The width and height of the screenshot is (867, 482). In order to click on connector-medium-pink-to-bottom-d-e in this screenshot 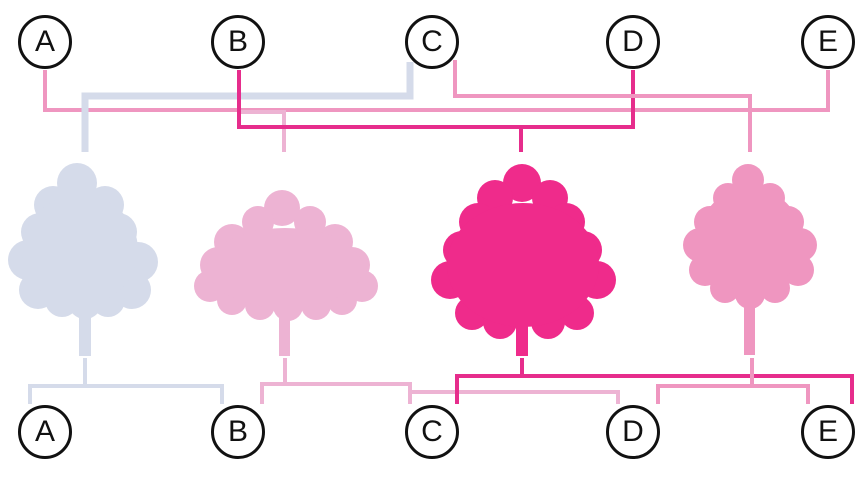, I will do `click(705, 381)`.